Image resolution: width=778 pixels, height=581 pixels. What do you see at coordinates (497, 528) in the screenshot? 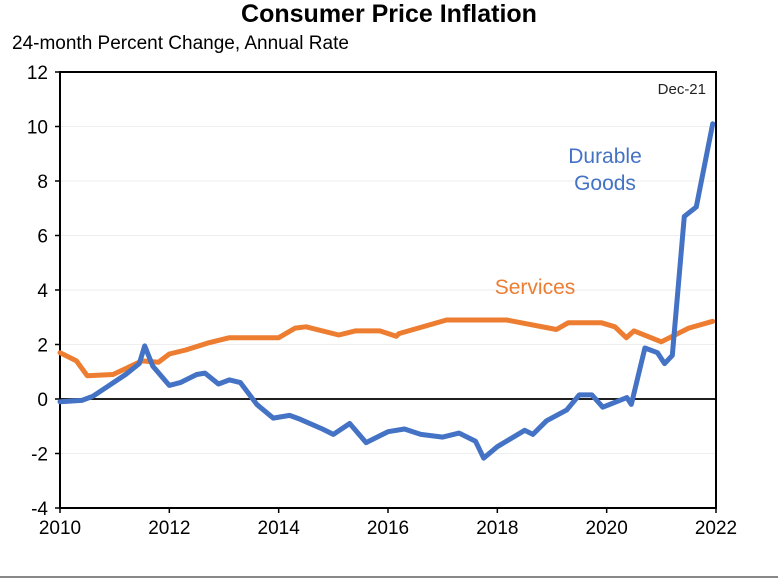
I see `x-tick-label: 2018` at bounding box center [497, 528].